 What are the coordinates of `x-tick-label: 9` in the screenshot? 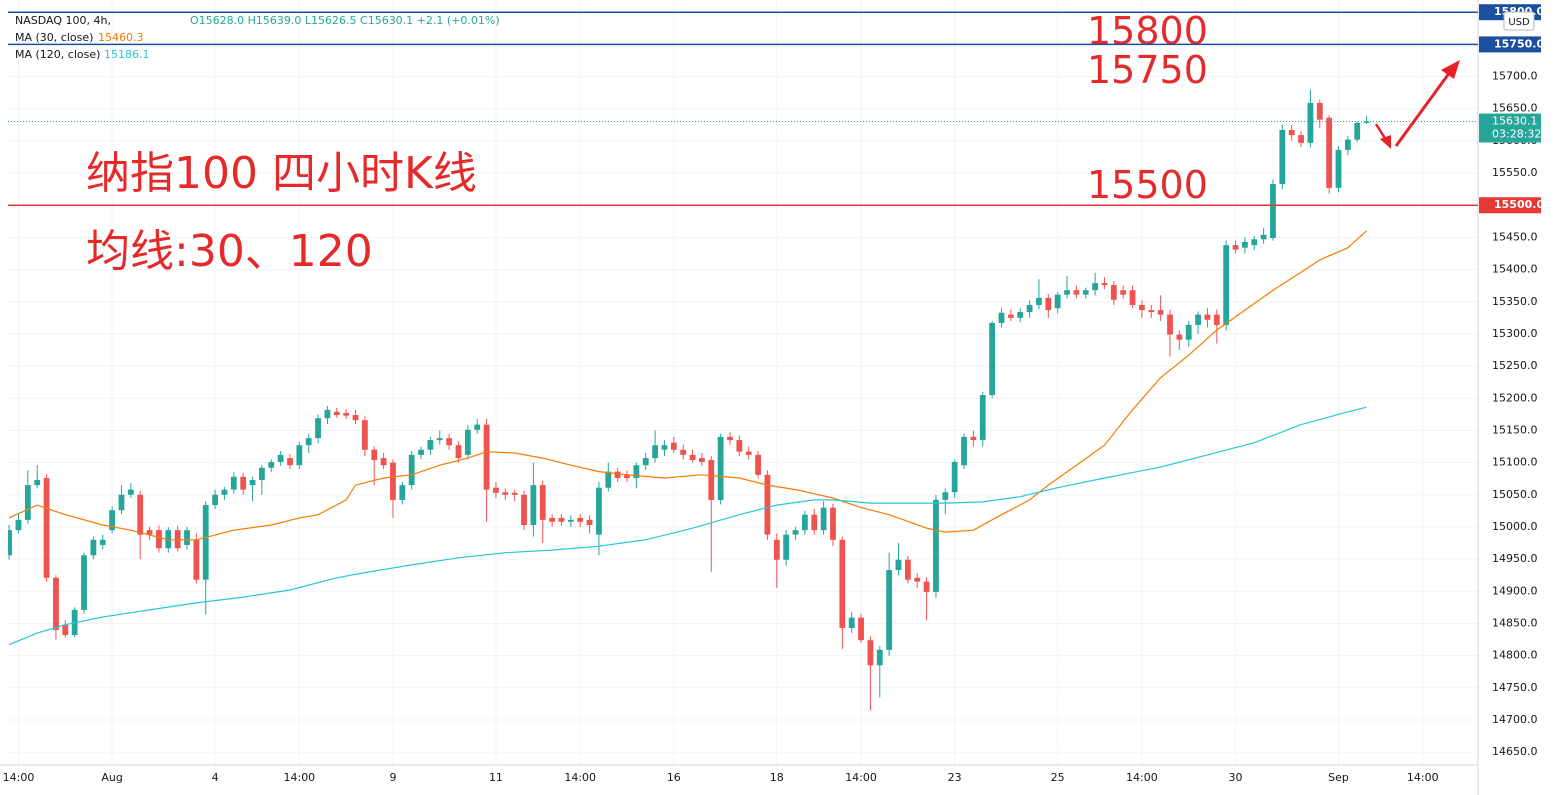 It's located at (392, 777).